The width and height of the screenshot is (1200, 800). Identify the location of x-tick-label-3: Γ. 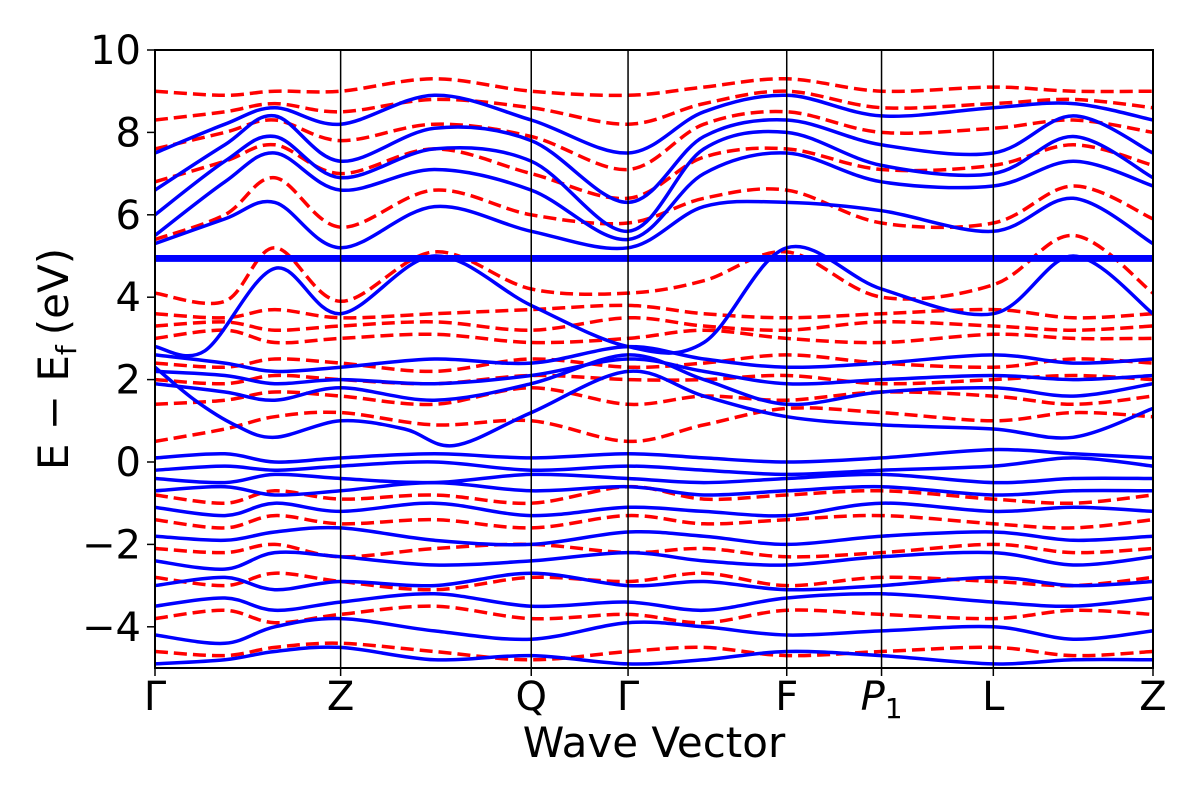
(628, 697).